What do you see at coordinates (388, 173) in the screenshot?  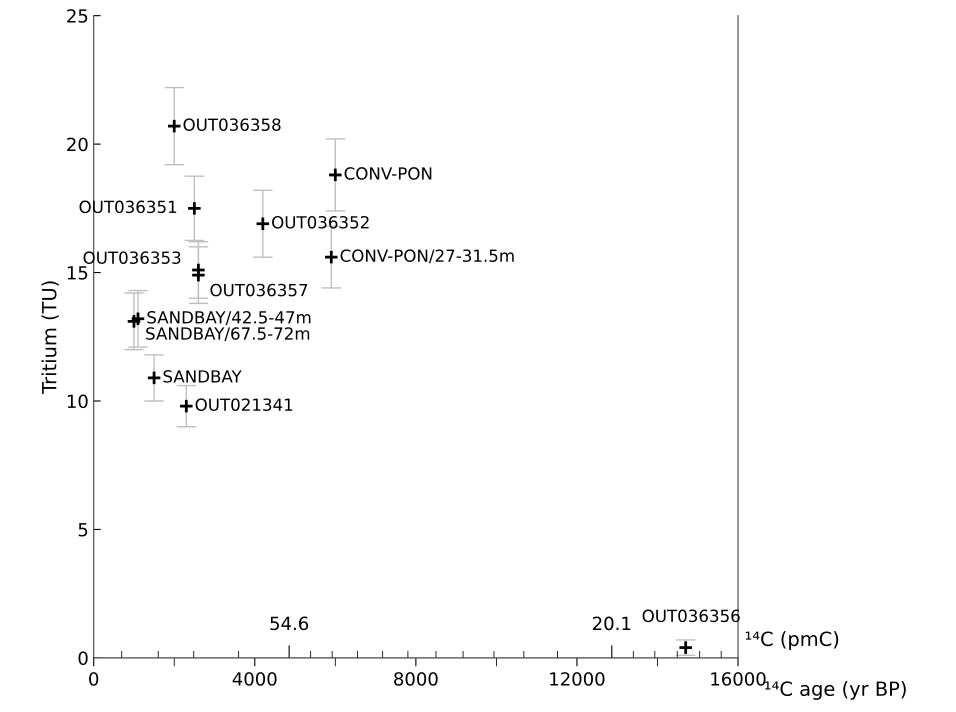 I see `series-label: CONV-PON` at bounding box center [388, 173].